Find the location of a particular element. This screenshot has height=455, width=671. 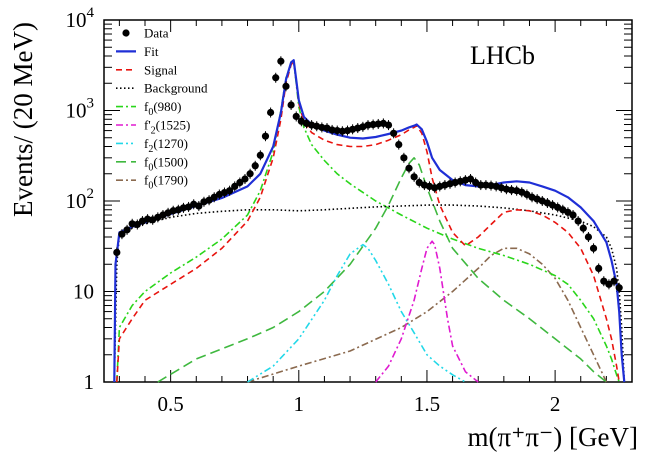

x-axis-label: m(π⁺π⁻) [GeV] is located at coordinates (553, 437).